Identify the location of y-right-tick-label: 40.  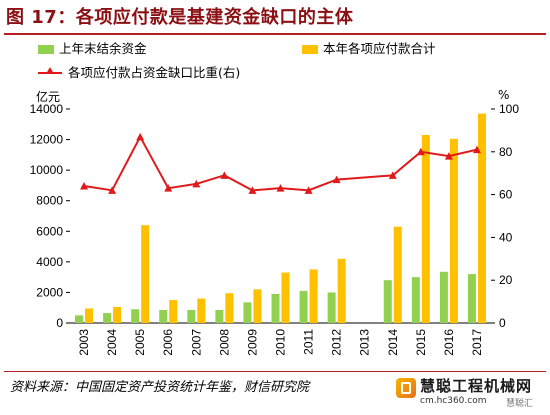
(506, 237).